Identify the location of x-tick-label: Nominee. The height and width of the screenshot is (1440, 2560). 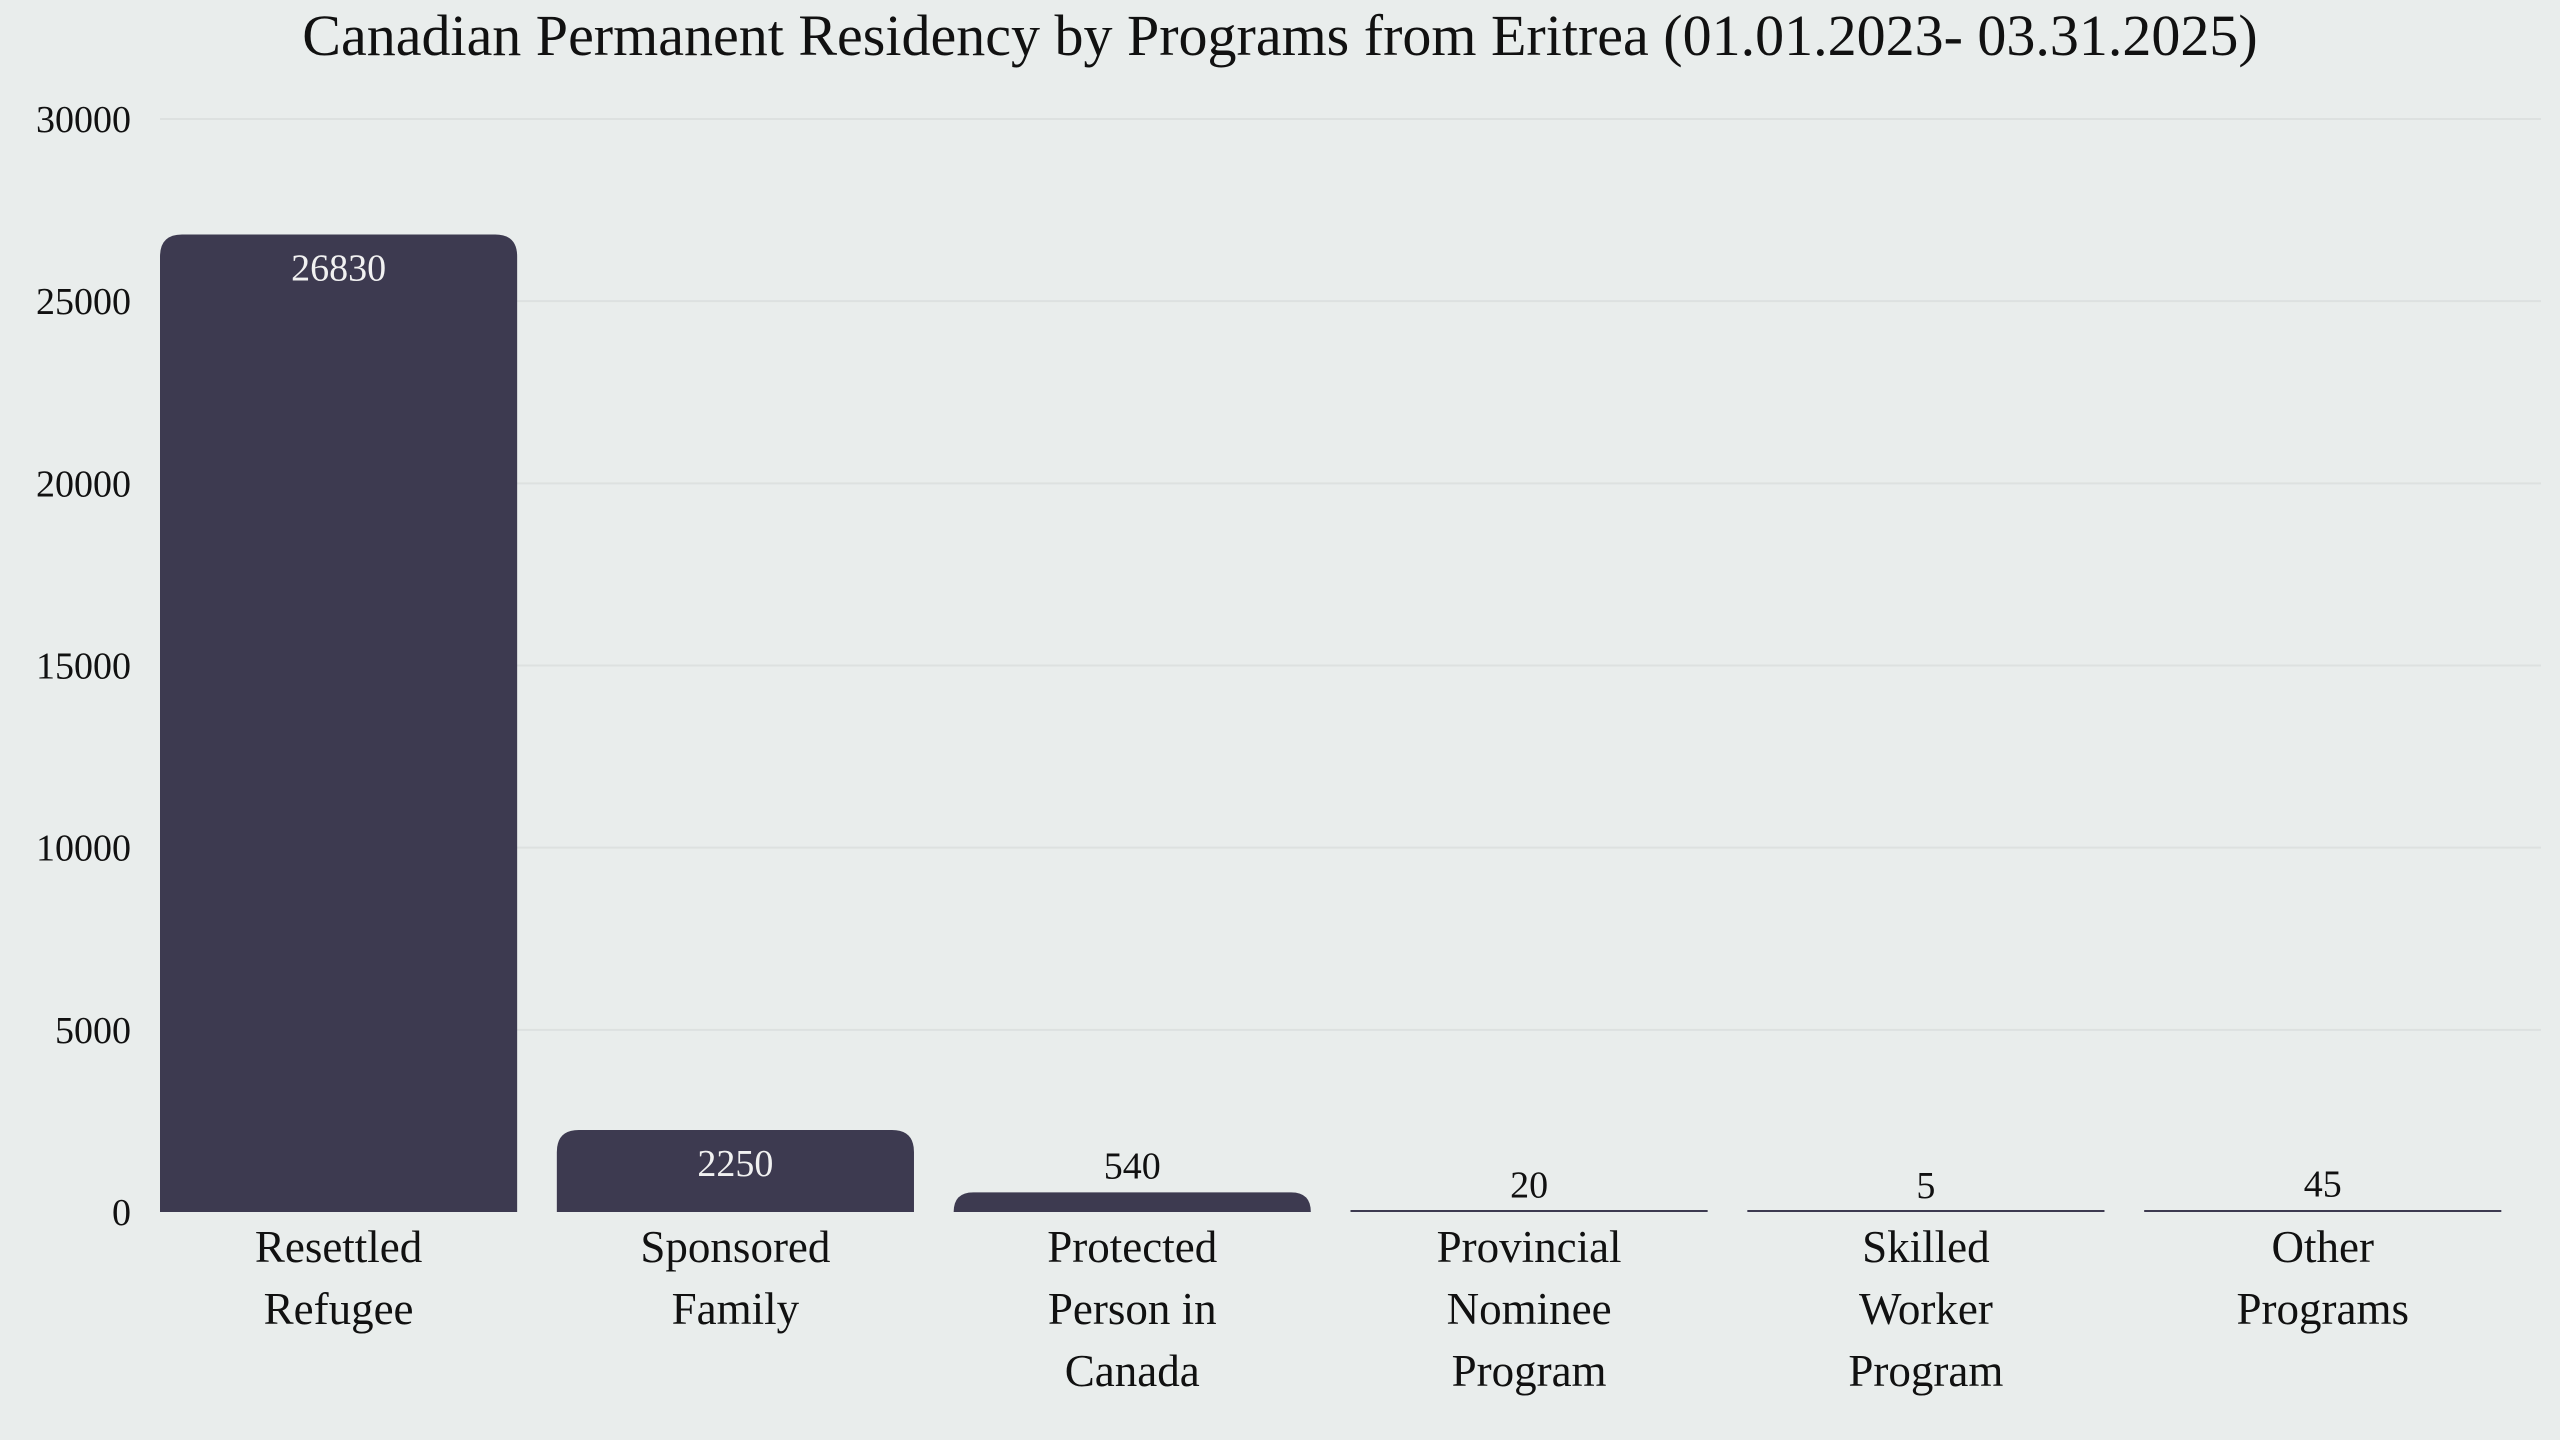
(1529, 1309).